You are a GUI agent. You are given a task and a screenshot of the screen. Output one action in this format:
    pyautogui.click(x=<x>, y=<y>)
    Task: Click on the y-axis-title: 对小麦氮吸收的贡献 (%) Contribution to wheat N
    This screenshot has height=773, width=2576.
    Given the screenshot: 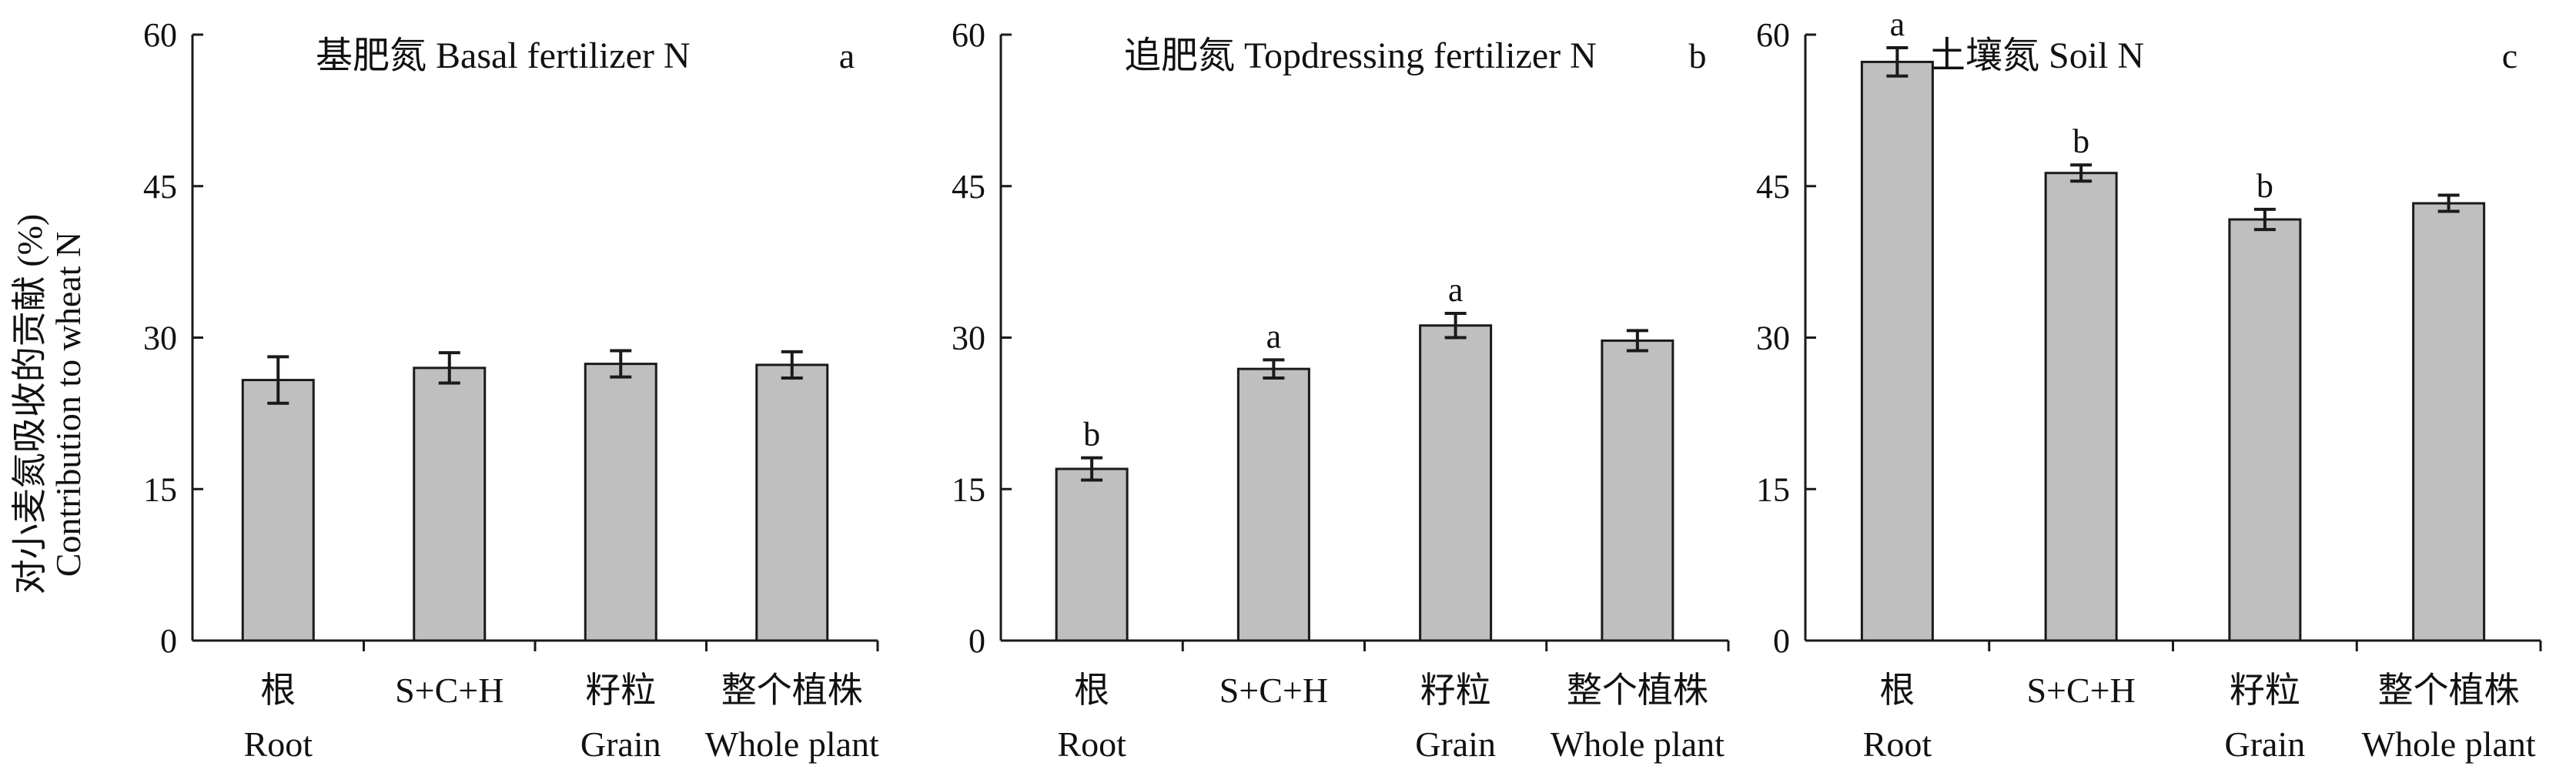 What is the action you would take?
    pyautogui.click(x=49, y=404)
    